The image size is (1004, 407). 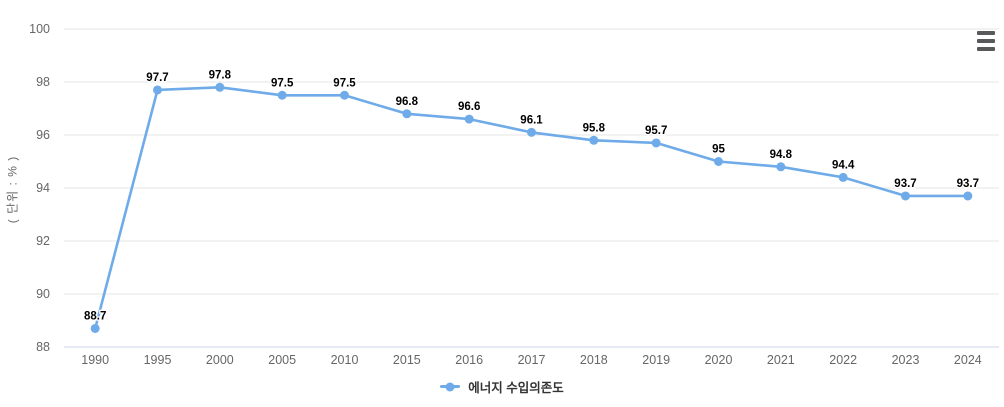 I want to click on legend-line-marker-icon, so click(x=450, y=386).